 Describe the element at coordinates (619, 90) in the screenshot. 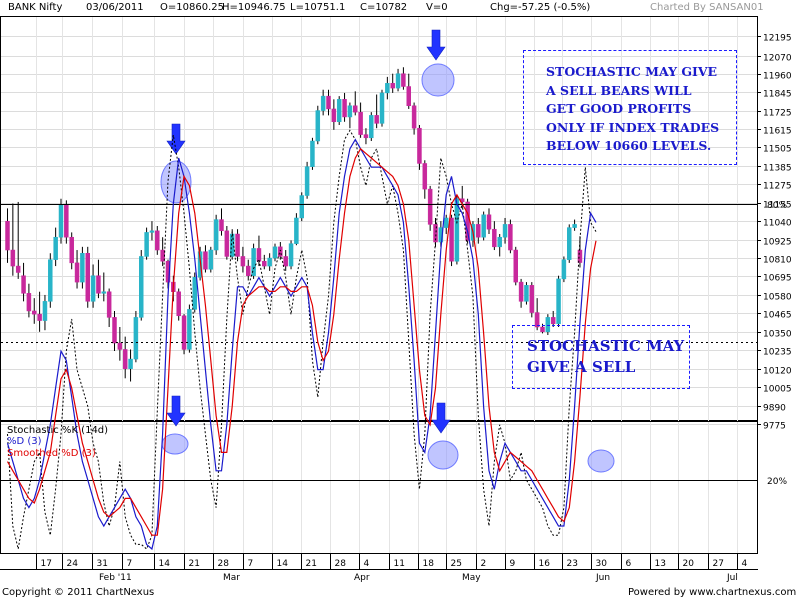

I see `note-top-line: A SELL BEARS WILL` at that location.